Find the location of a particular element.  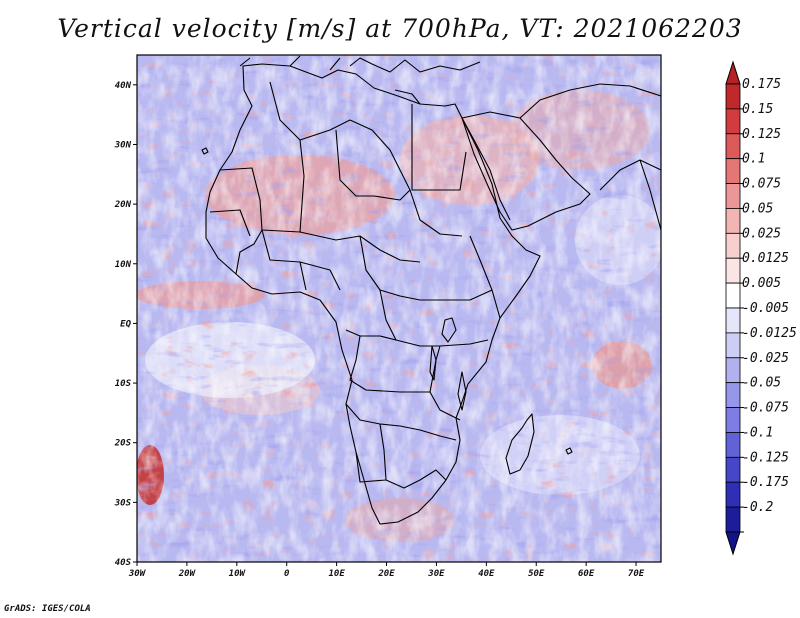

lat-tick-label: 20N is located at coordinates (123, 205).